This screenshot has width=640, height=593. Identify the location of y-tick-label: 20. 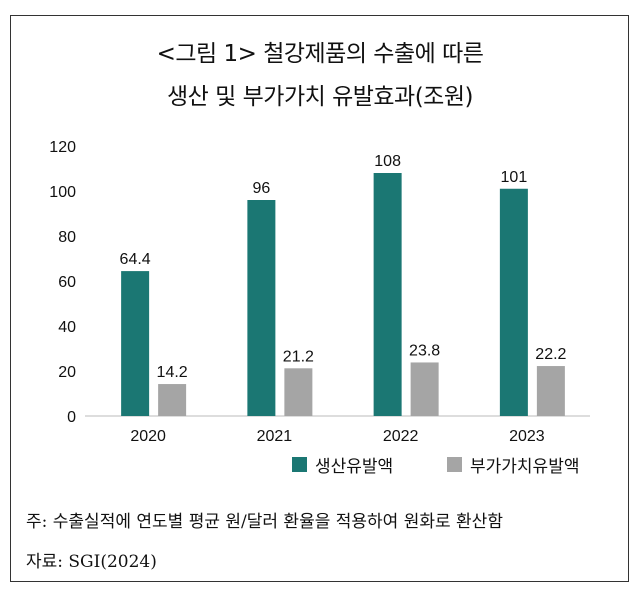
(67, 372).